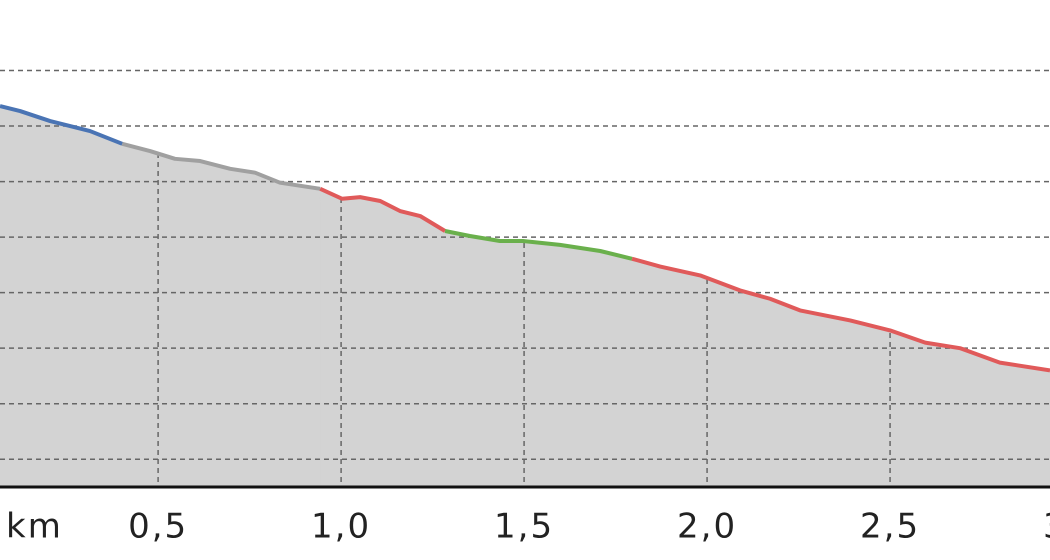 The height and width of the screenshot is (560, 1050). Describe the element at coordinates (34, 527) in the screenshot. I see `x-axis-label: km` at that location.